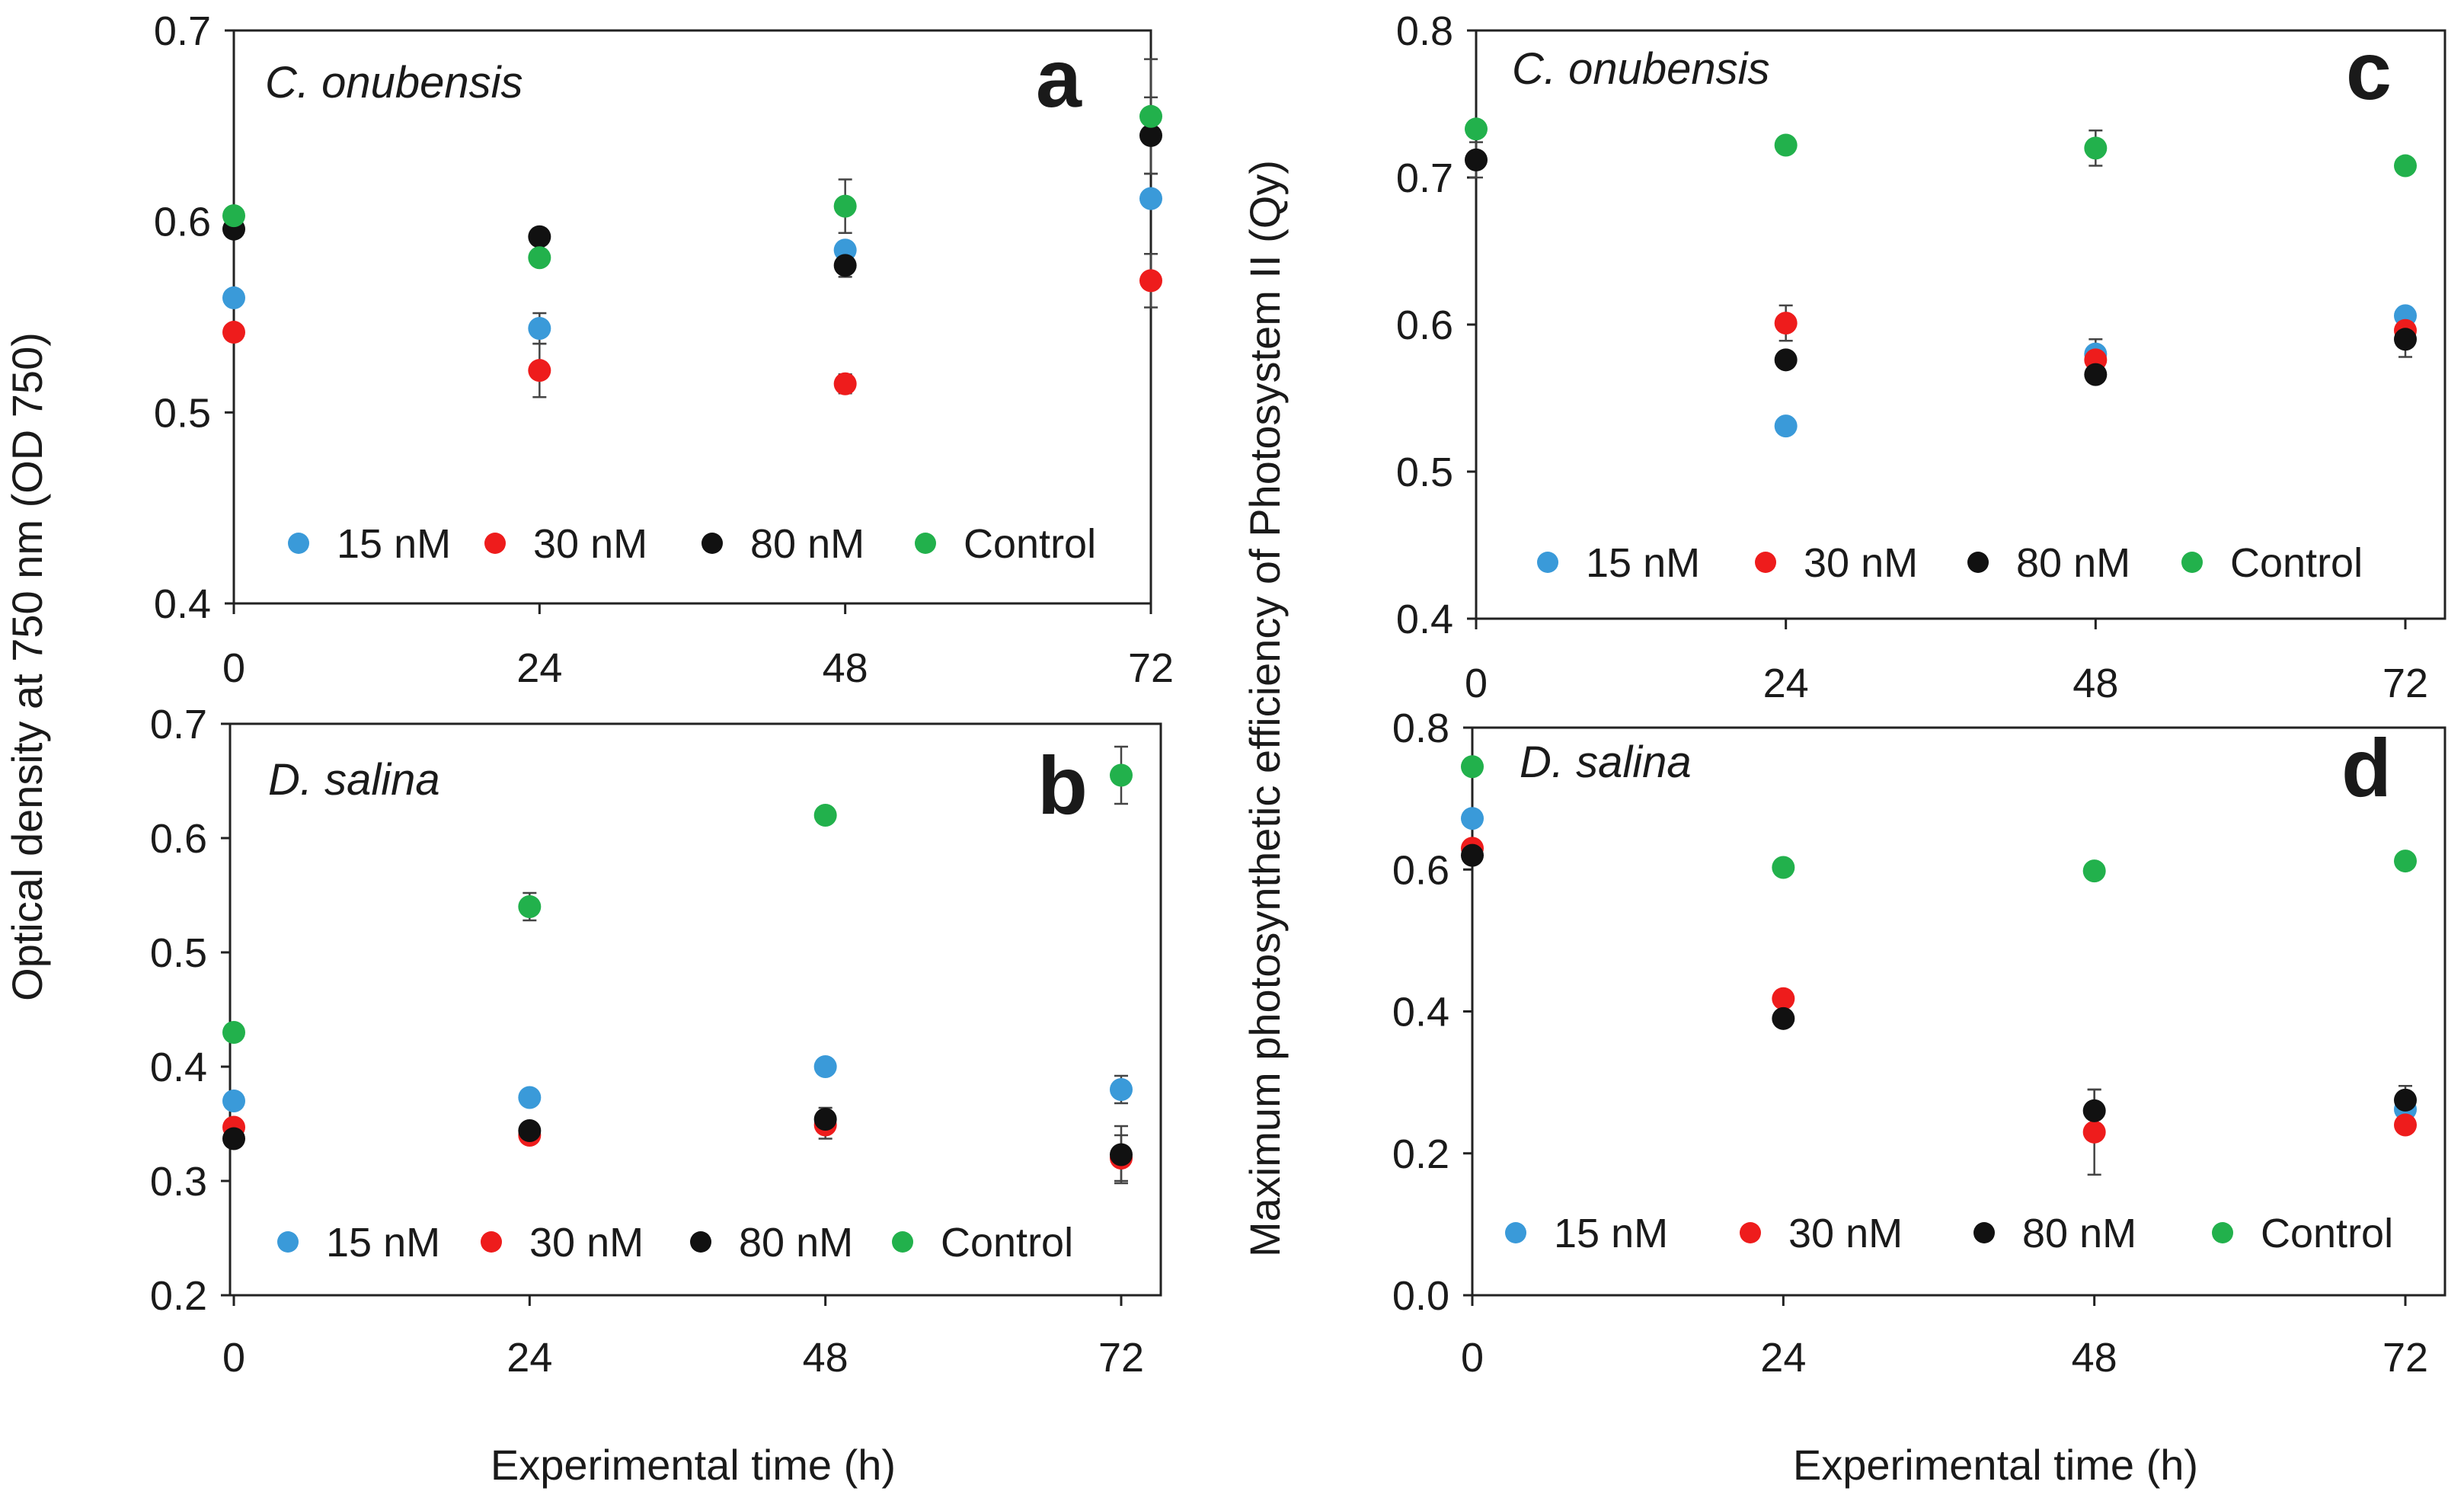  I want to click on panel-letter: b, so click(1062, 785).